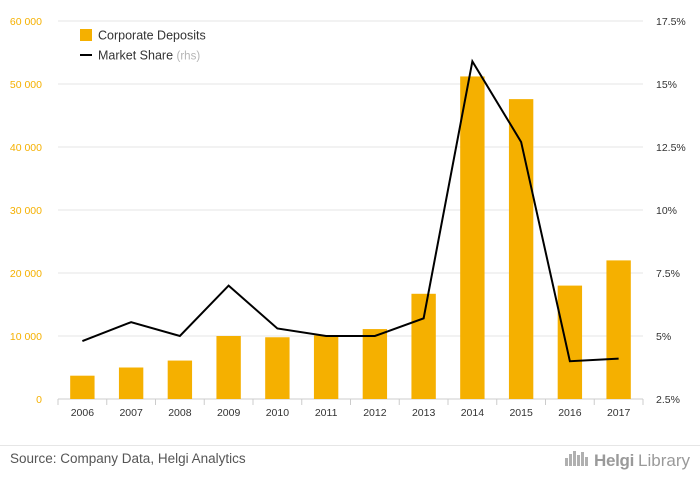  What do you see at coordinates (189, 57) in the screenshot?
I see `legend-label-rhs-suffix: (rhs)` at bounding box center [189, 57].